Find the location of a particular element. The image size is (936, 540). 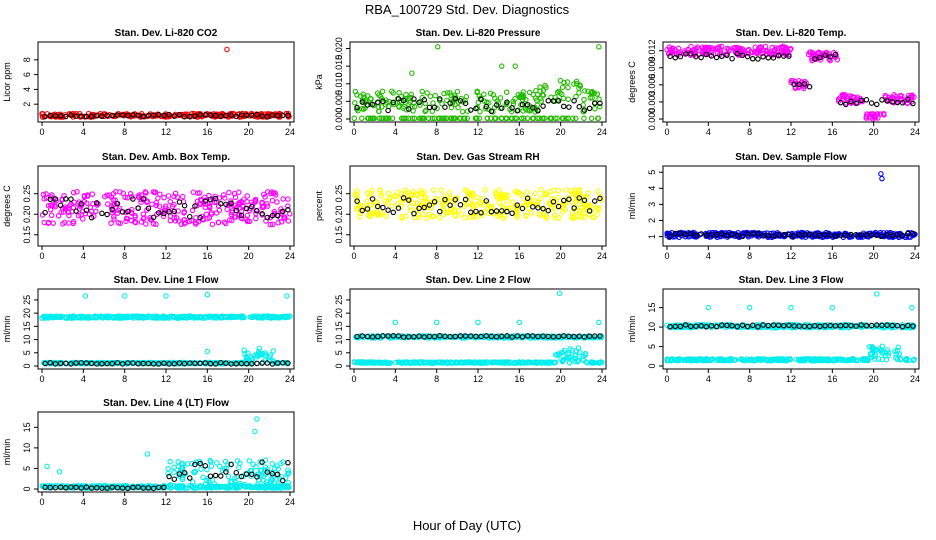

x-tick-label: 24 is located at coordinates (915, 379).